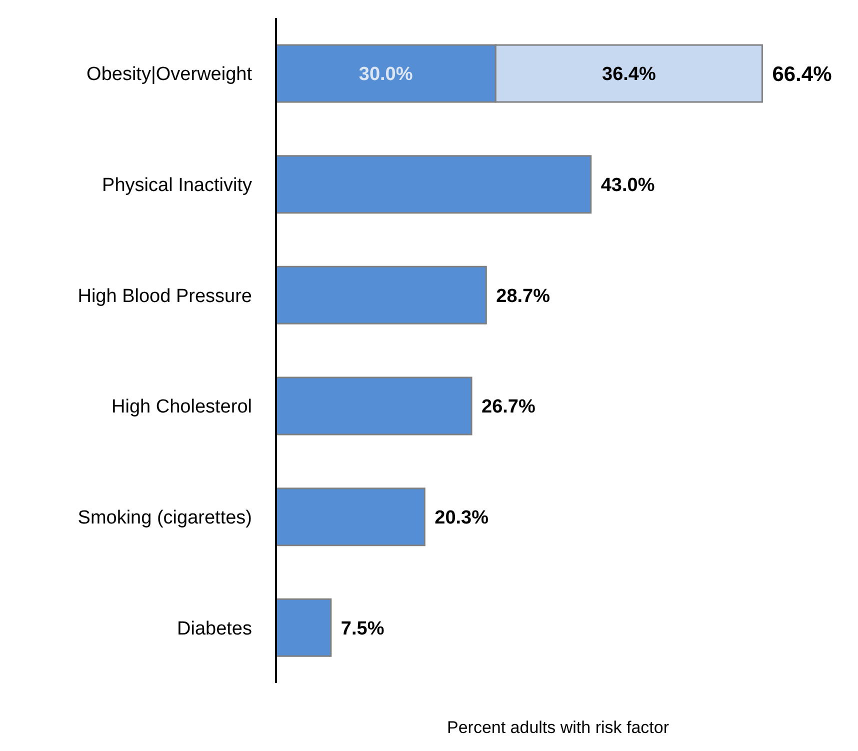 This screenshot has height=751, width=858. I want to click on x-axis-title: Percent adults with risk factor, so click(558, 727).